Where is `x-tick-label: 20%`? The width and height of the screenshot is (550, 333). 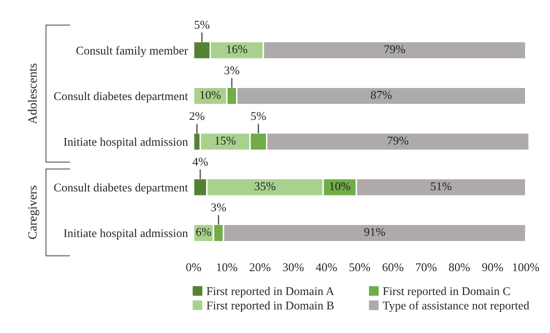 x-tick-label: 20% is located at coordinates (260, 267).